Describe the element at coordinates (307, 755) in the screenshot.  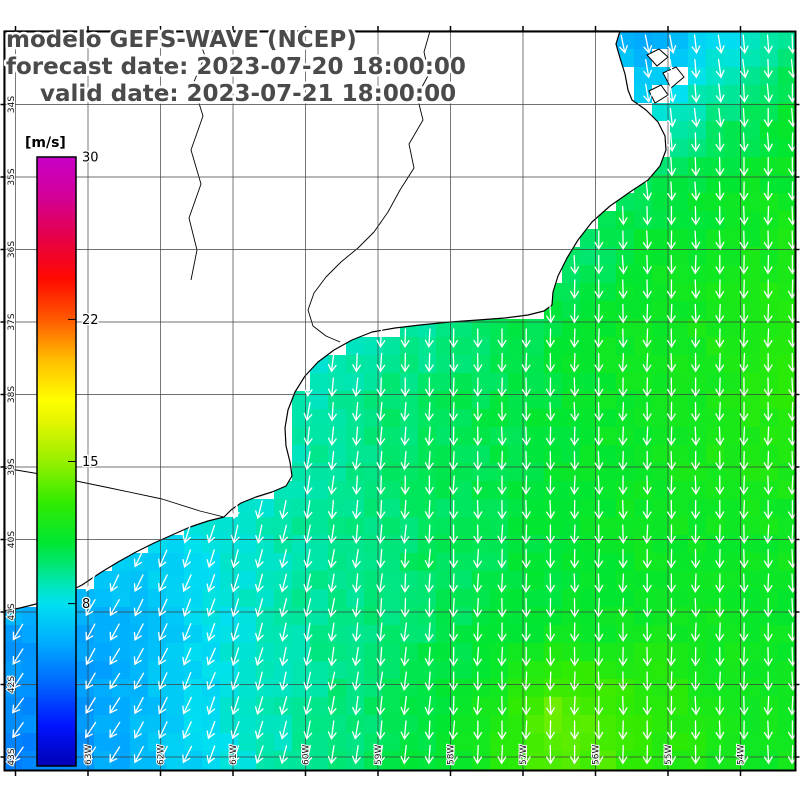
I see `svg-text: 60W` at that location.